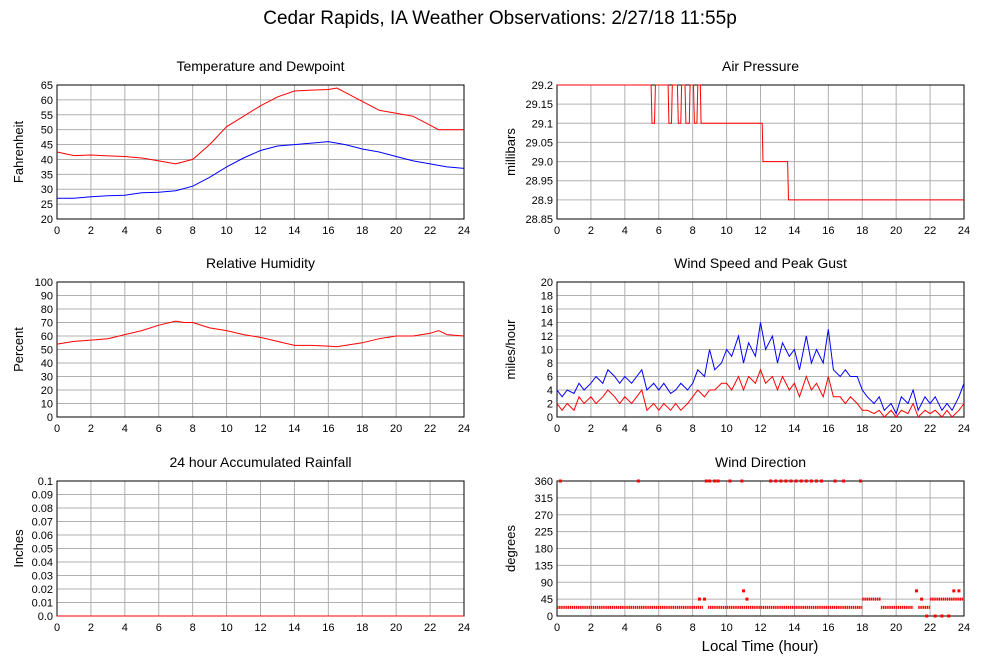 This screenshot has height=660, width=1000. Describe the element at coordinates (542, 163) in the screenshot. I see `y-tick-label: 29.0` at that location.